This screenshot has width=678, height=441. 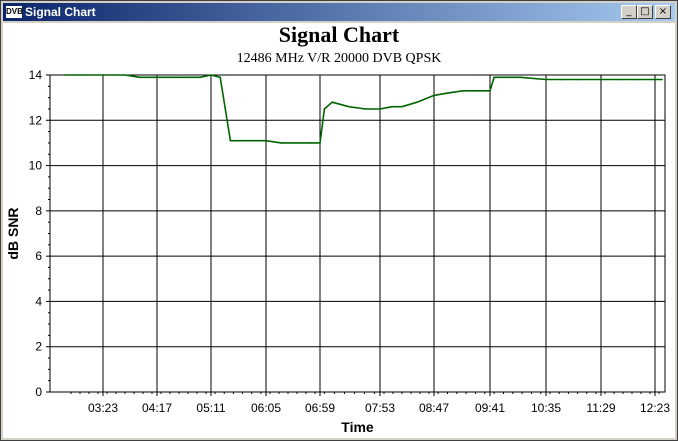 I want to click on x-tick-label: 03:23, so click(x=103, y=408).